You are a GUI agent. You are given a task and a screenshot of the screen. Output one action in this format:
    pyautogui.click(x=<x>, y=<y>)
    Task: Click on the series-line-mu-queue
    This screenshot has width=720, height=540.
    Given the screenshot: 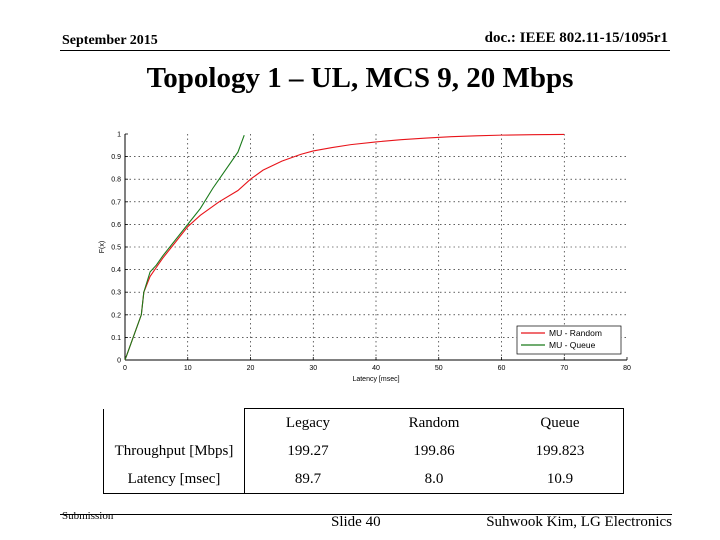 What is the action you would take?
    pyautogui.click(x=184, y=247)
    